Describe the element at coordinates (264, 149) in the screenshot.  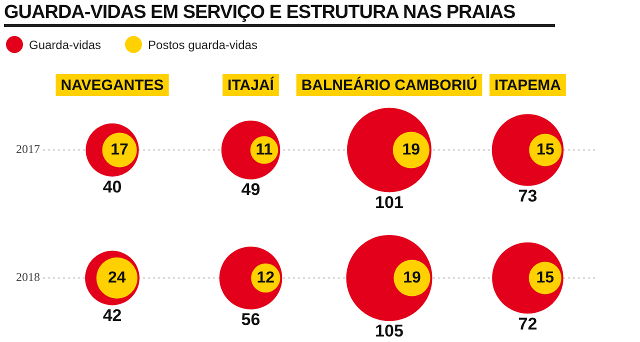
I see `data-label: 11` at that location.